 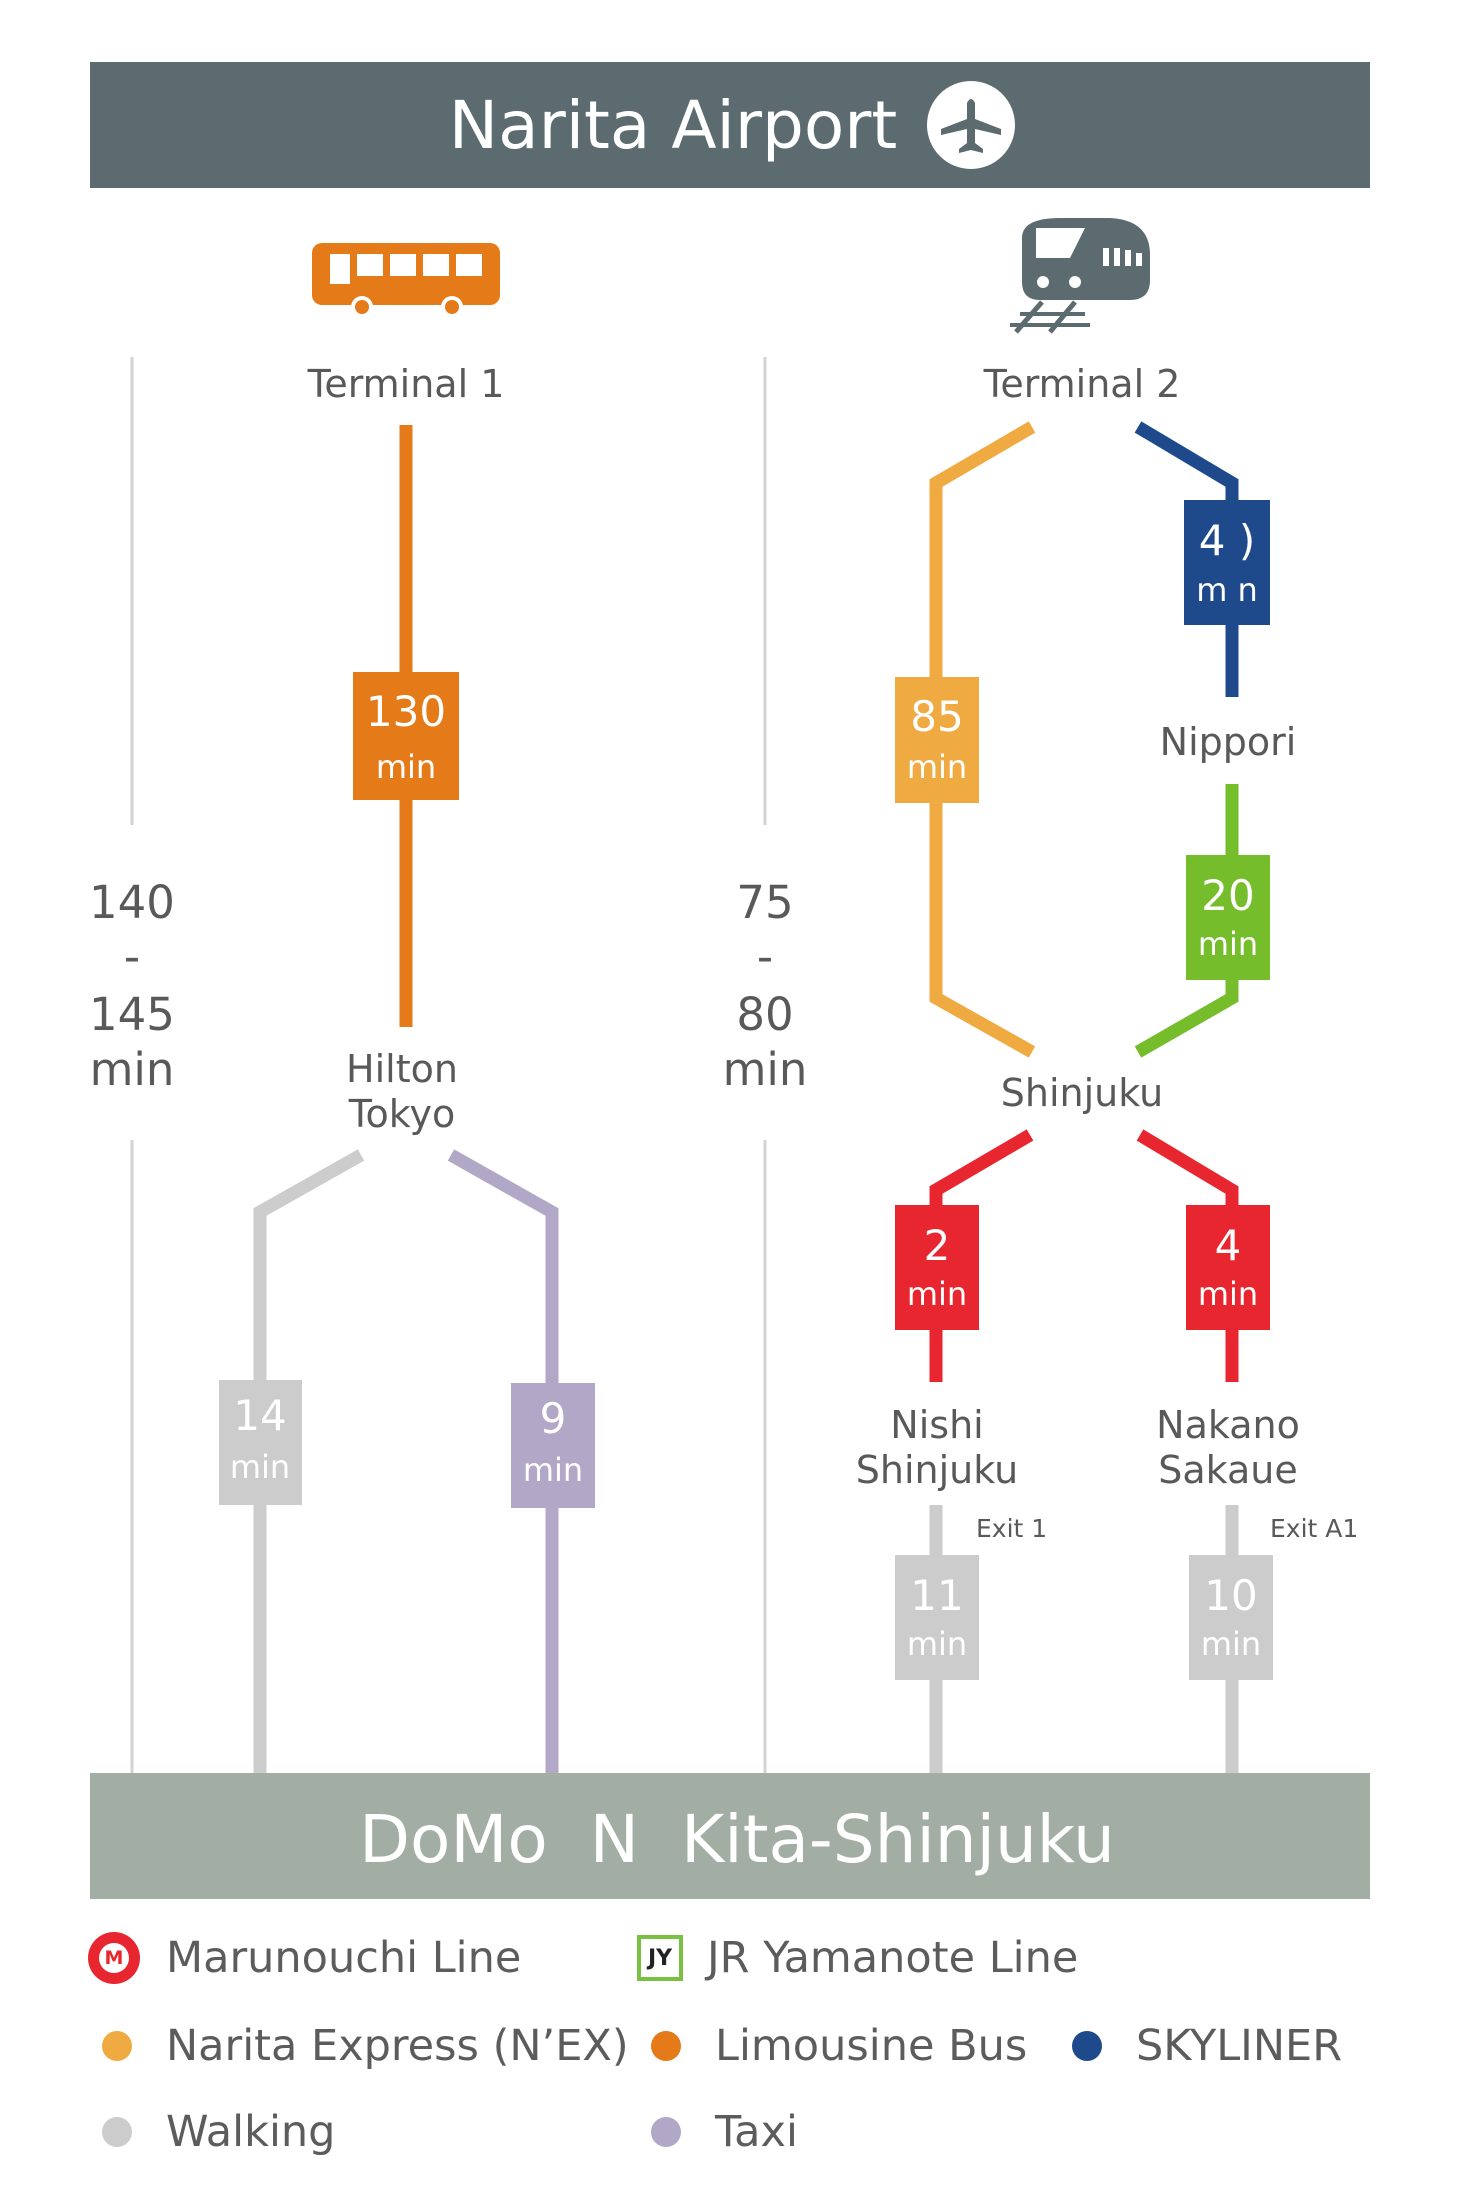 What do you see at coordinates (764, 1014) in the screenshot?
I see `svg-text: 80` at bounding box center [764, 1014].